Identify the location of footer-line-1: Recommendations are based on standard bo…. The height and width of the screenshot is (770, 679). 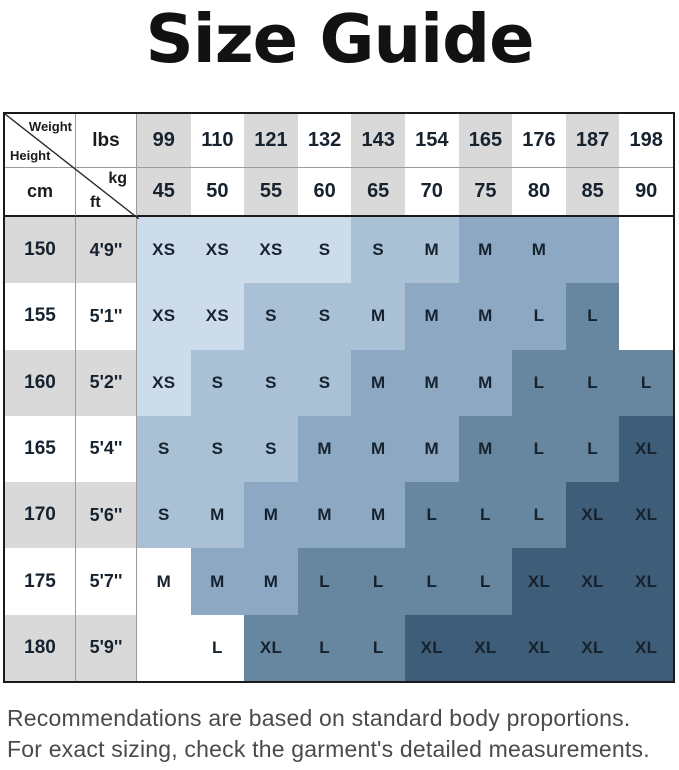
(319, 718).